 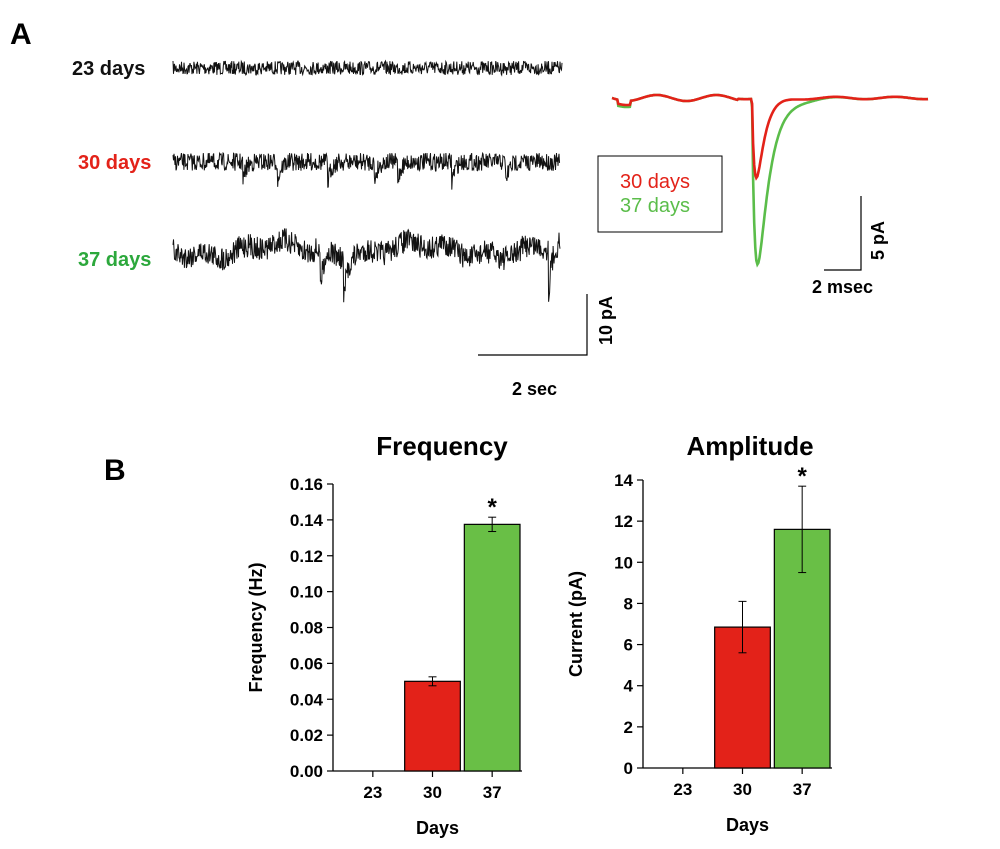 I want to click on amplitude-y-tick-label: 8, so click(x=628, y=603).